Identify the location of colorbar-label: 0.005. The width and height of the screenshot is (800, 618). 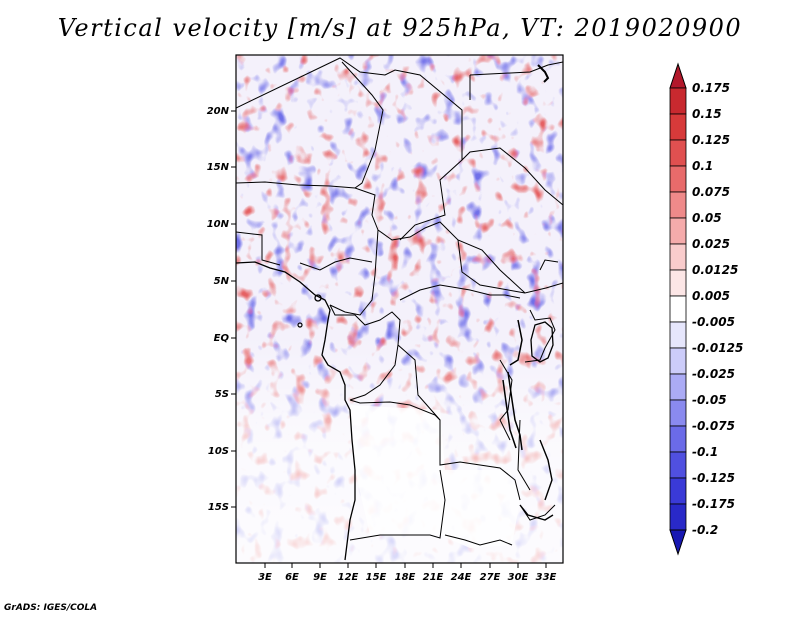
(711, 296).